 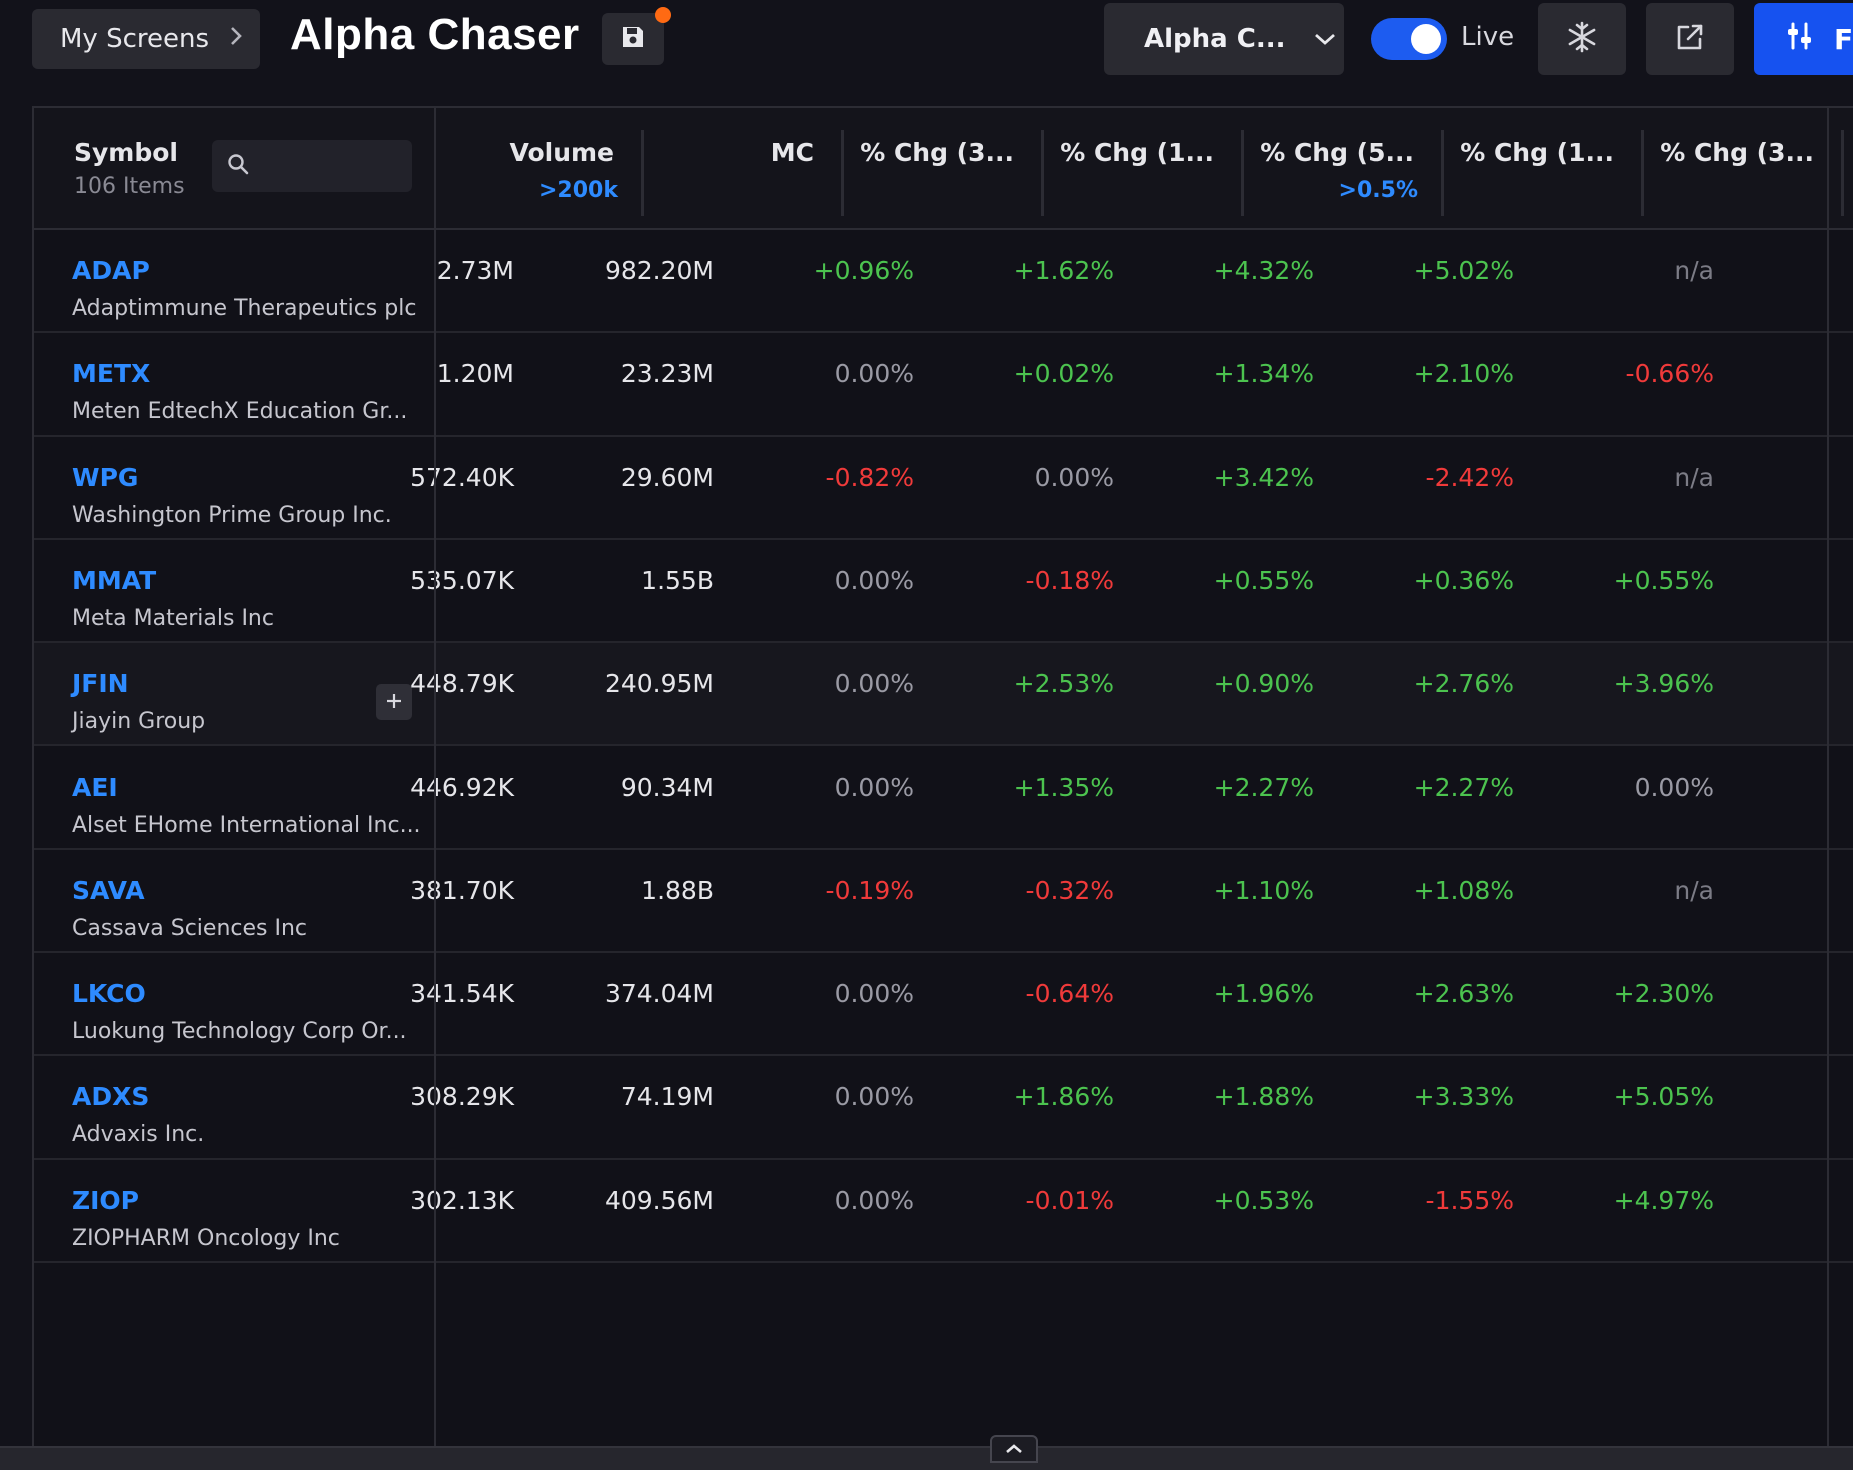 What do you see at coordinates (1063, 1097) in the screenshot?
I see `pct-change-cell: +1.86%` at bounding box center [1063, 1097].